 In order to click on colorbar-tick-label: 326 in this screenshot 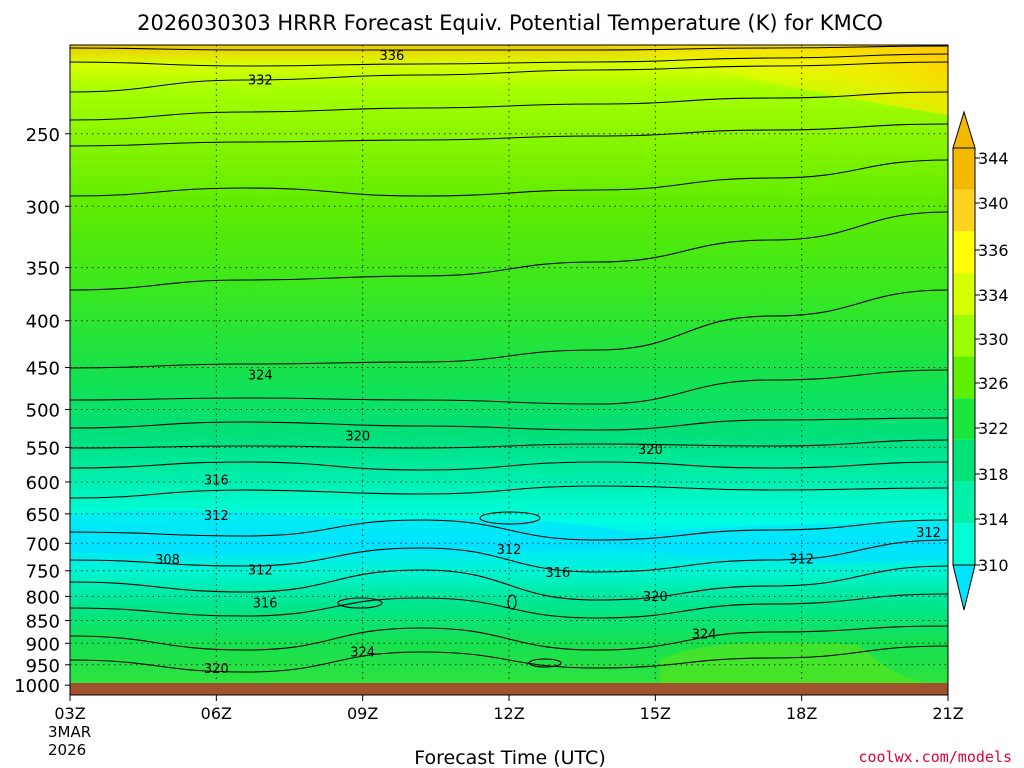, I will do `click(993, 383)`.